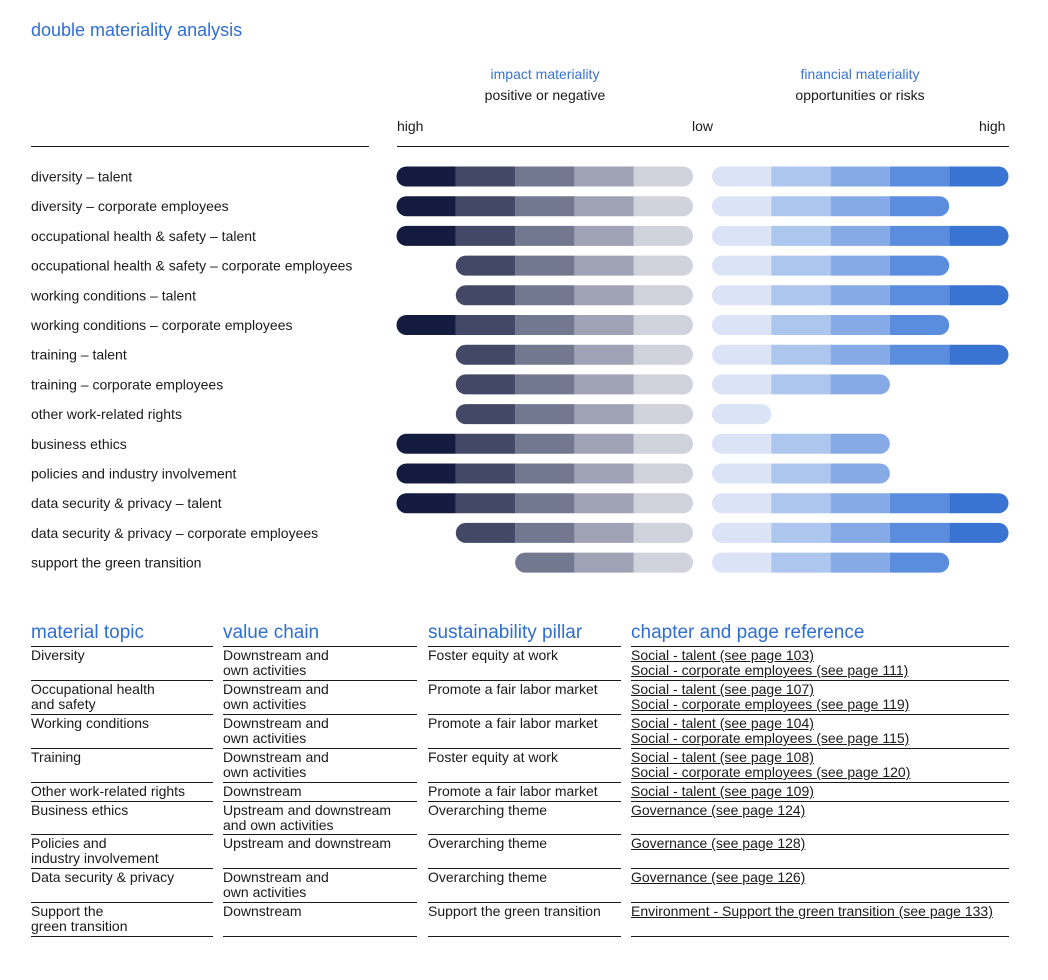 This screenshot has width=1048, height=980. I want to click on scale-high-left: high, so click(410, 126).